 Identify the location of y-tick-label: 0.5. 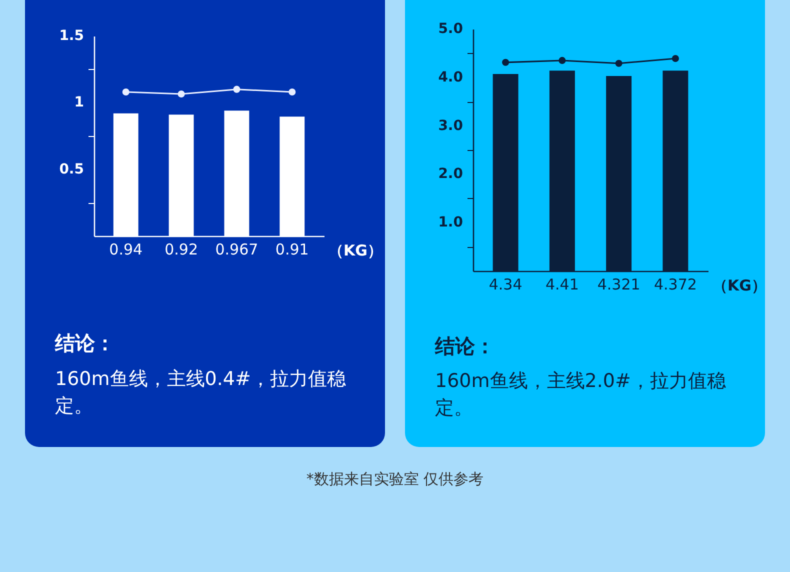
(71, 169).